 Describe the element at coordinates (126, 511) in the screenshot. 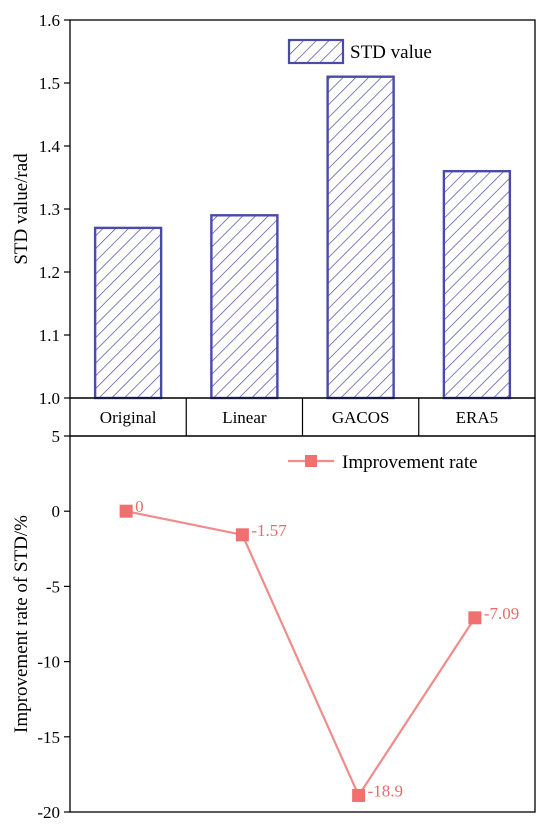

I see `line-marker-original` at that location.